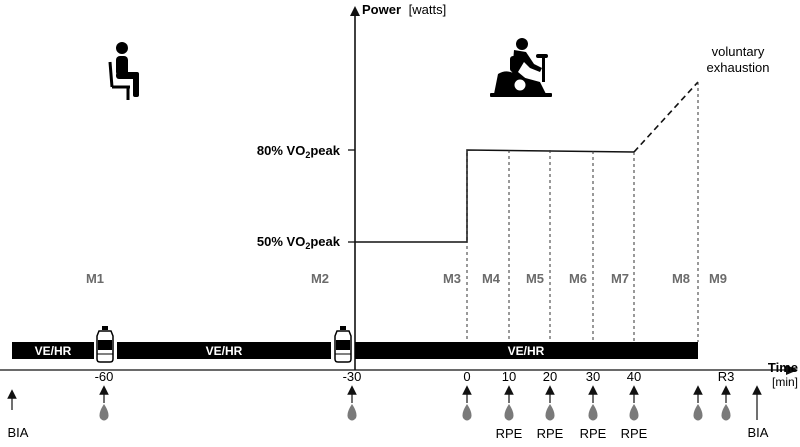 The image size is (800, 447). Describe the element at coordinates (718, 278) in the screenshot. I see `phase-m9: M9` at that location.